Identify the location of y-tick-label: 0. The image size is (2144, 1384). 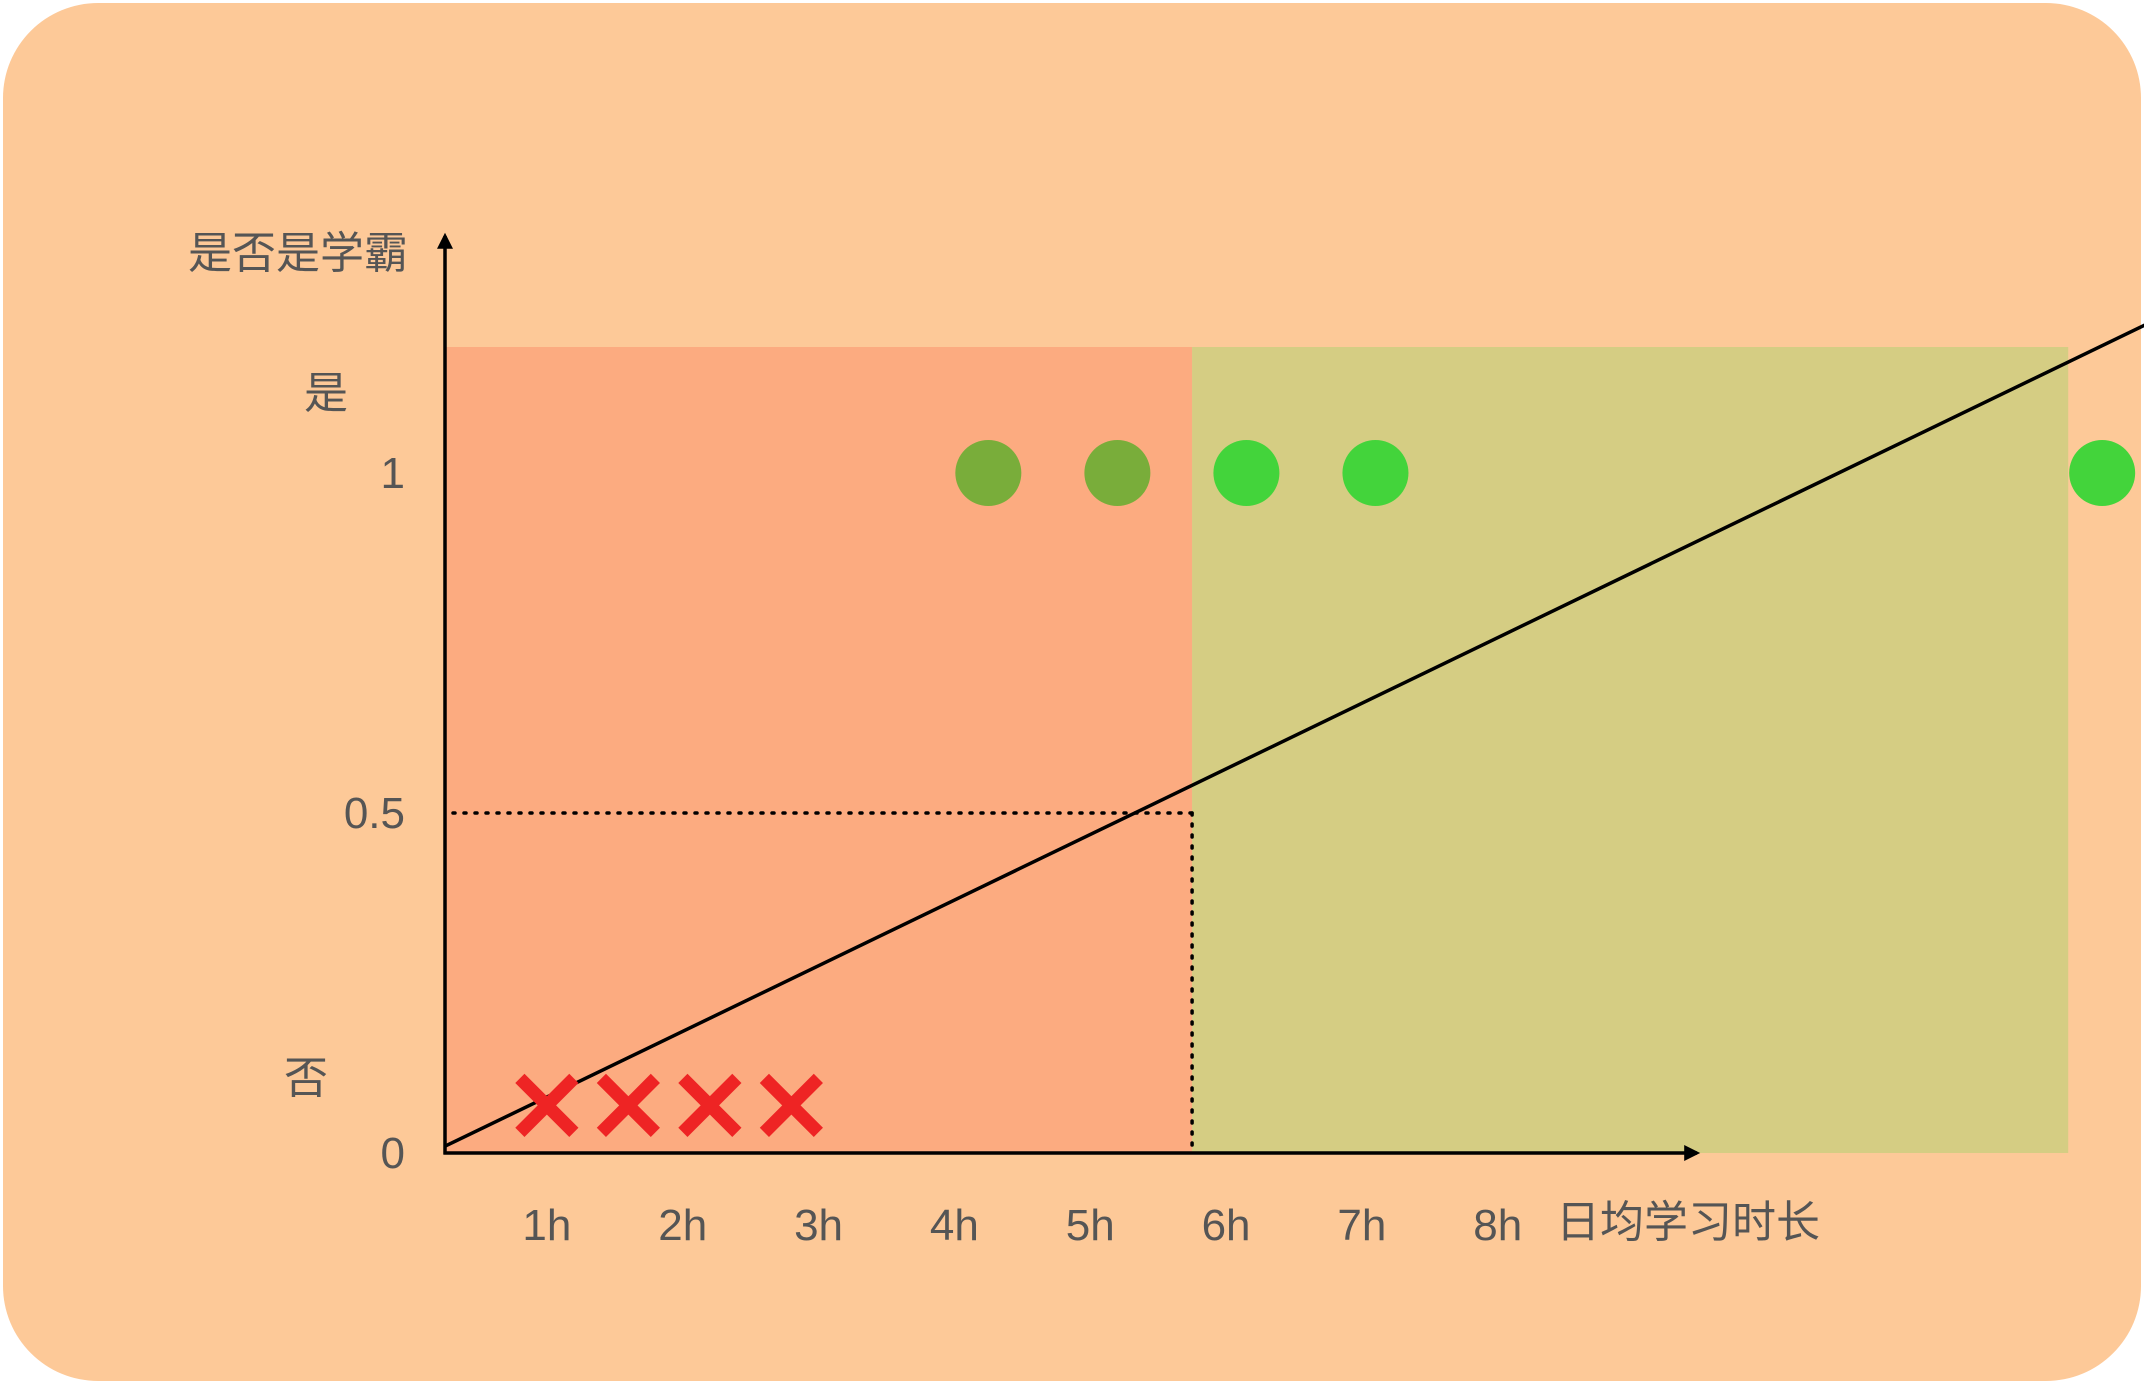
(393, 1153).